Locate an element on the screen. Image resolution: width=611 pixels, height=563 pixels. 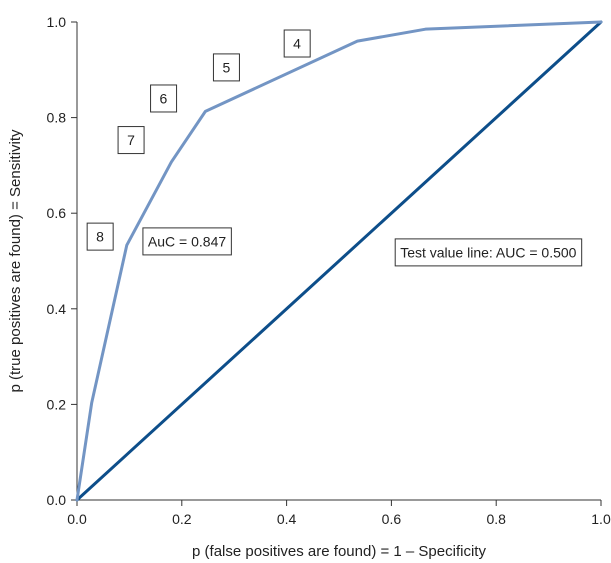
x-tick-label: 0.4 is located at coordinates (287, 519).